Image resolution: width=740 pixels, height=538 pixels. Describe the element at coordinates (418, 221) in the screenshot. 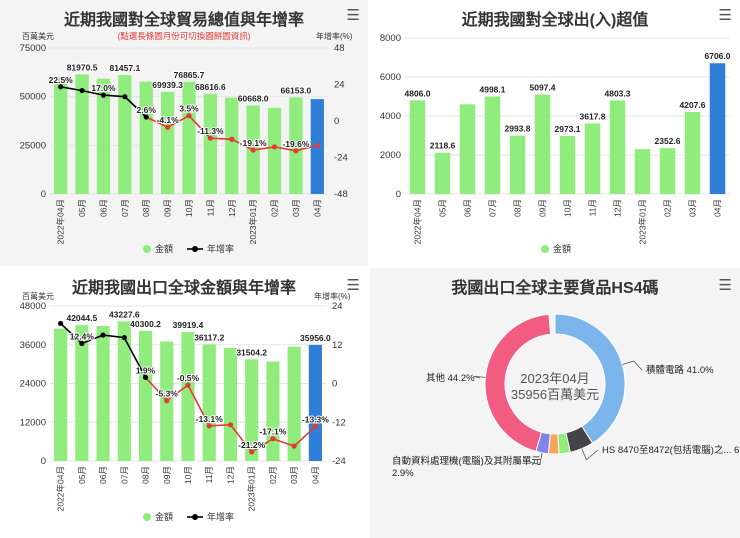

I see `x-tick-label: 2022年04月` at that location.